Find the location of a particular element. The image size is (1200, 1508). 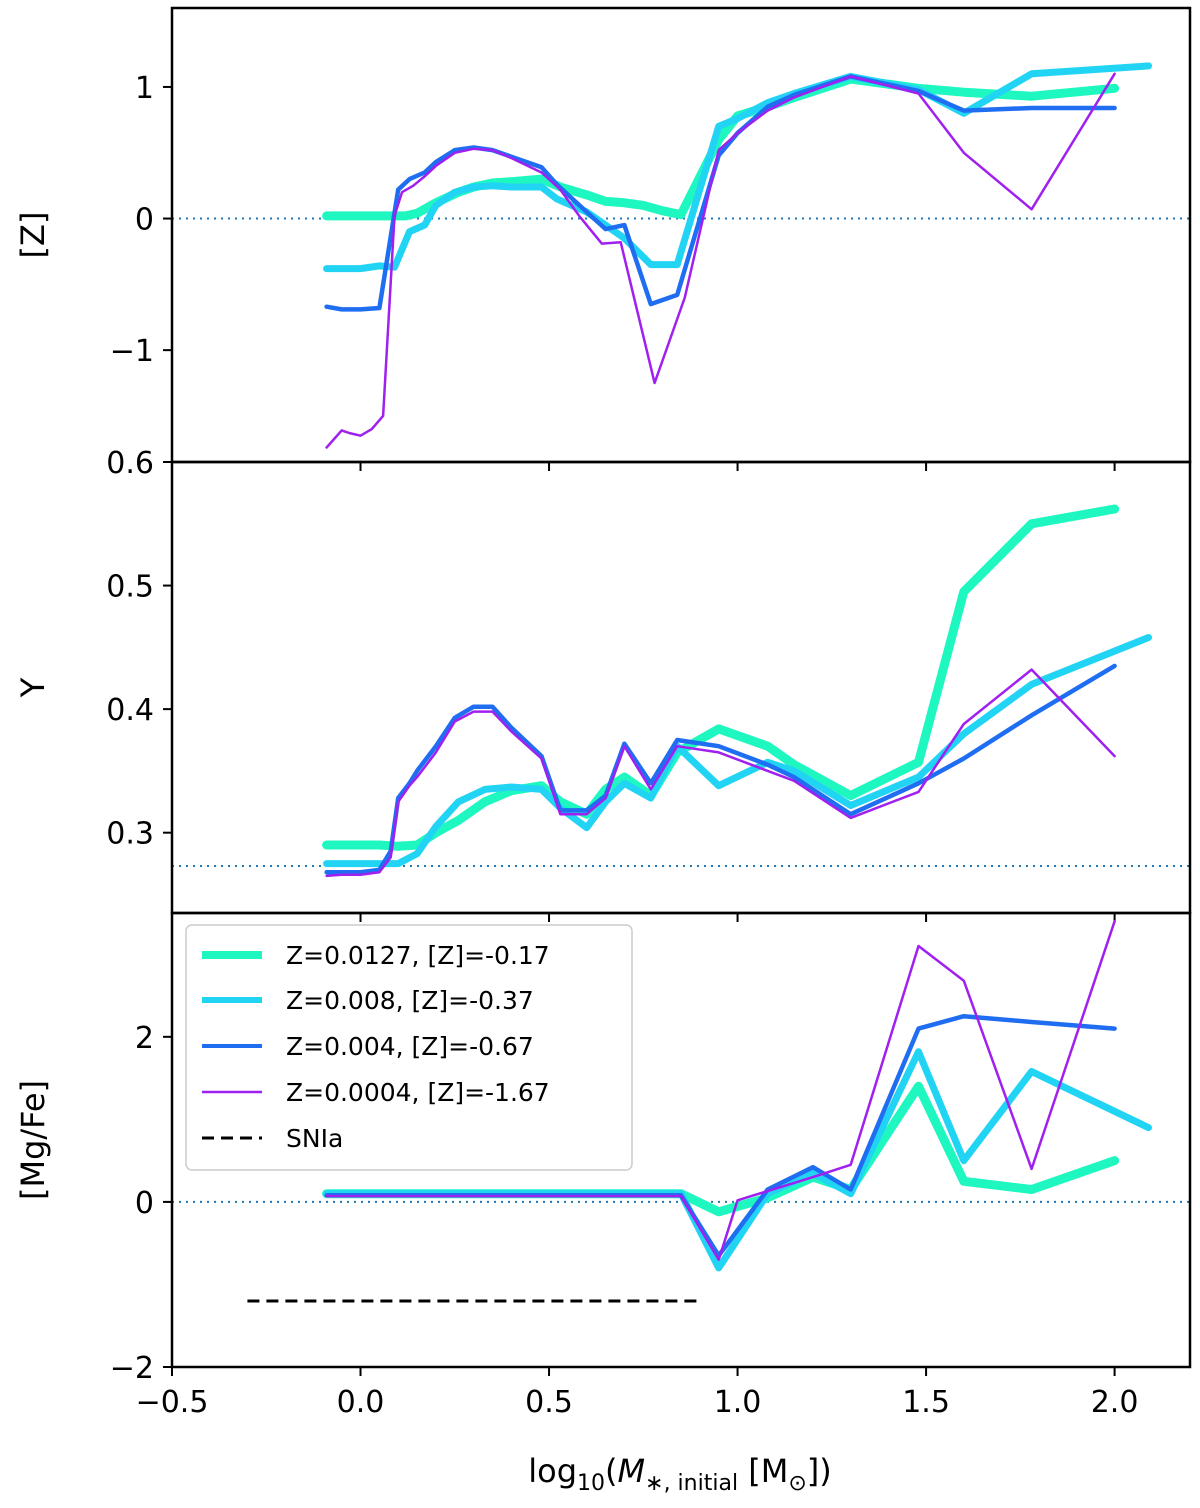

y-tick-label-metallicity-1: 0 is located at coordinates (144, 220).